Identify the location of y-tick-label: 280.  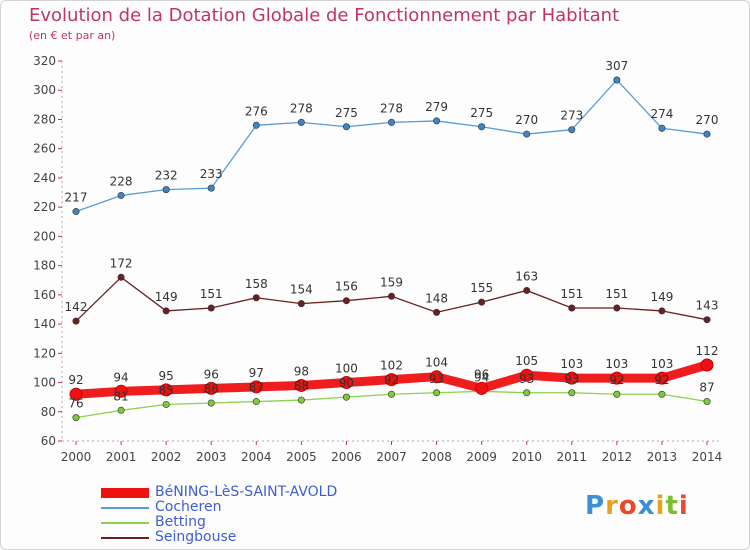
(44, 119).